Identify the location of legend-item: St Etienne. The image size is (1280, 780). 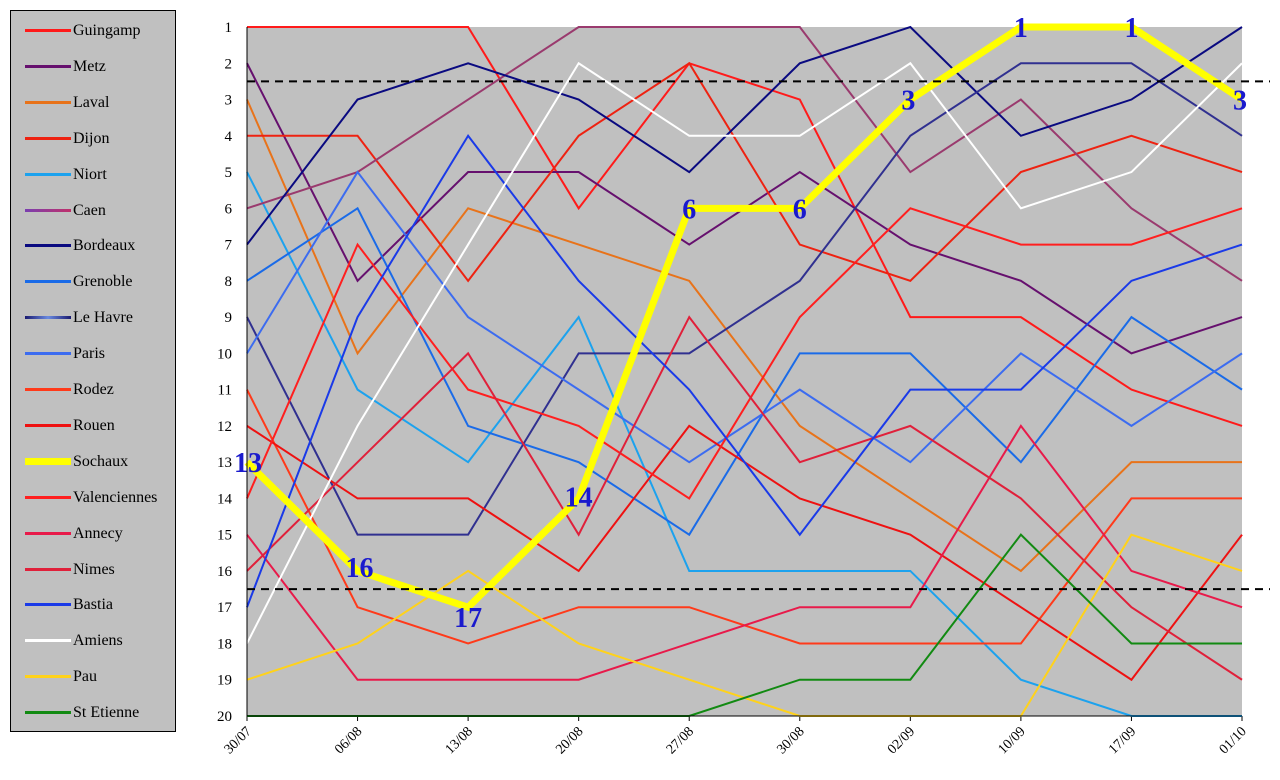
(93, 713).